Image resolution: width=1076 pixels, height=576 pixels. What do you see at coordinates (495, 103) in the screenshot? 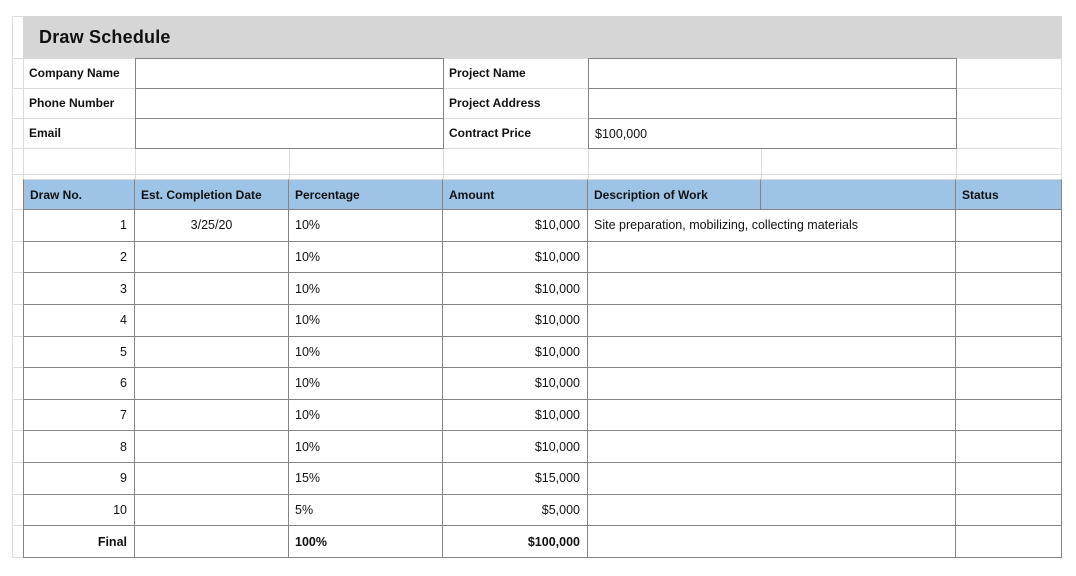
I see `project-address-label: Project Address` at bounding box center [495, 103].